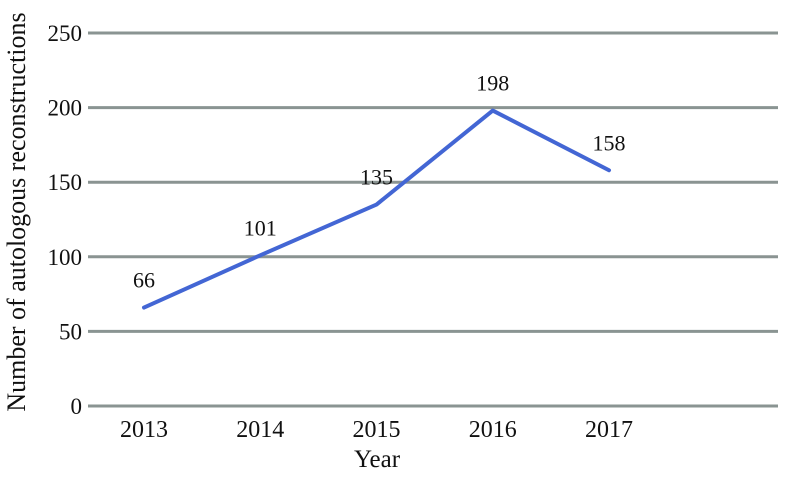  What do you see at coordinates (144, 430) in the screenshot?
I see `x-tick-label: 2013` at bounding box center [144, 430].